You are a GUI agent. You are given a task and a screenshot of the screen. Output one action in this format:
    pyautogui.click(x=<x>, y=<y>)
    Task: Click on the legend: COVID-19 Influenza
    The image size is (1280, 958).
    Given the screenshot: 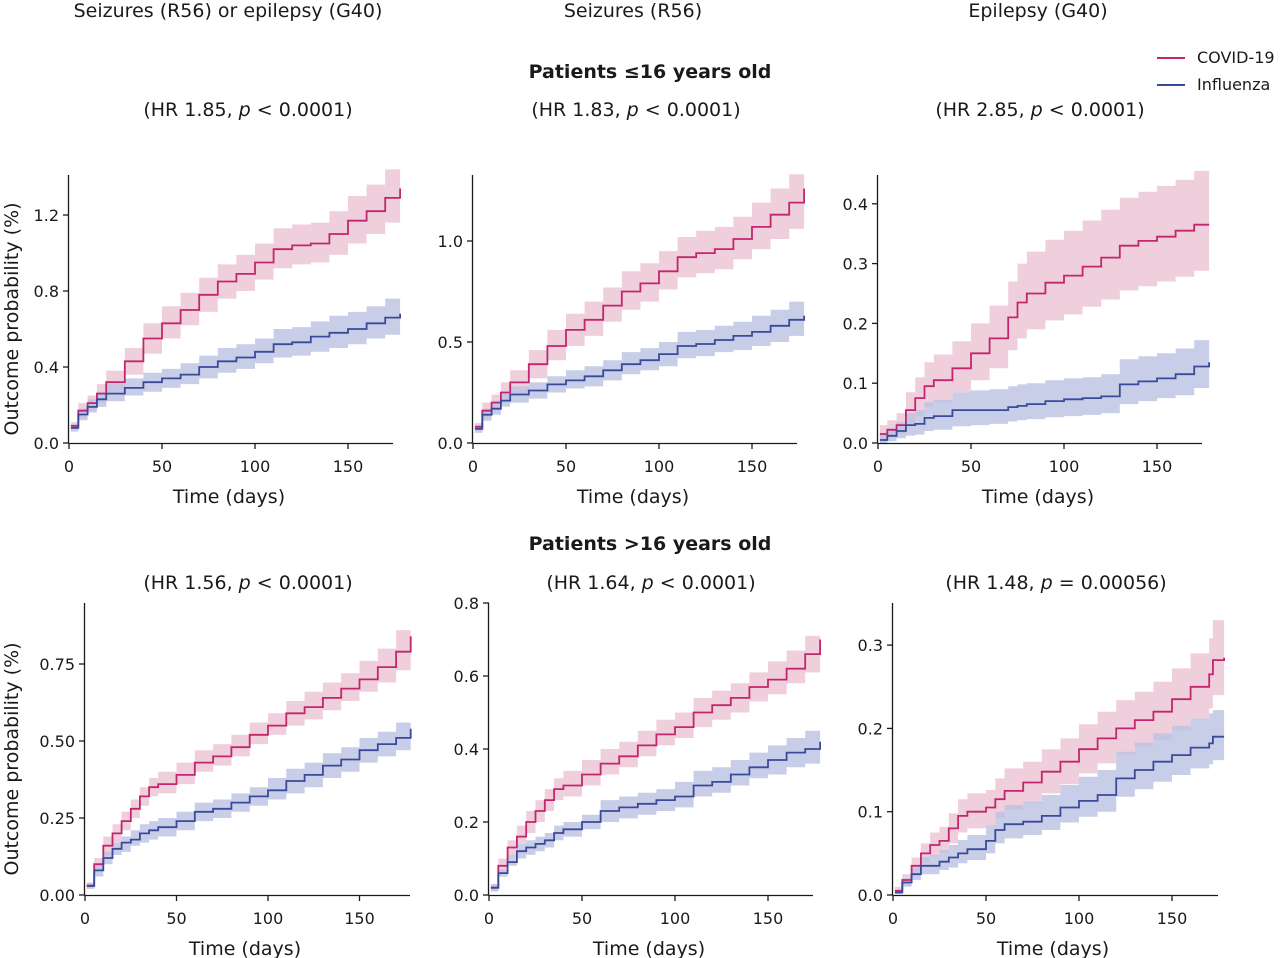 What is the action you would take?
    pyautogui.click(x=1216, y=71)
    